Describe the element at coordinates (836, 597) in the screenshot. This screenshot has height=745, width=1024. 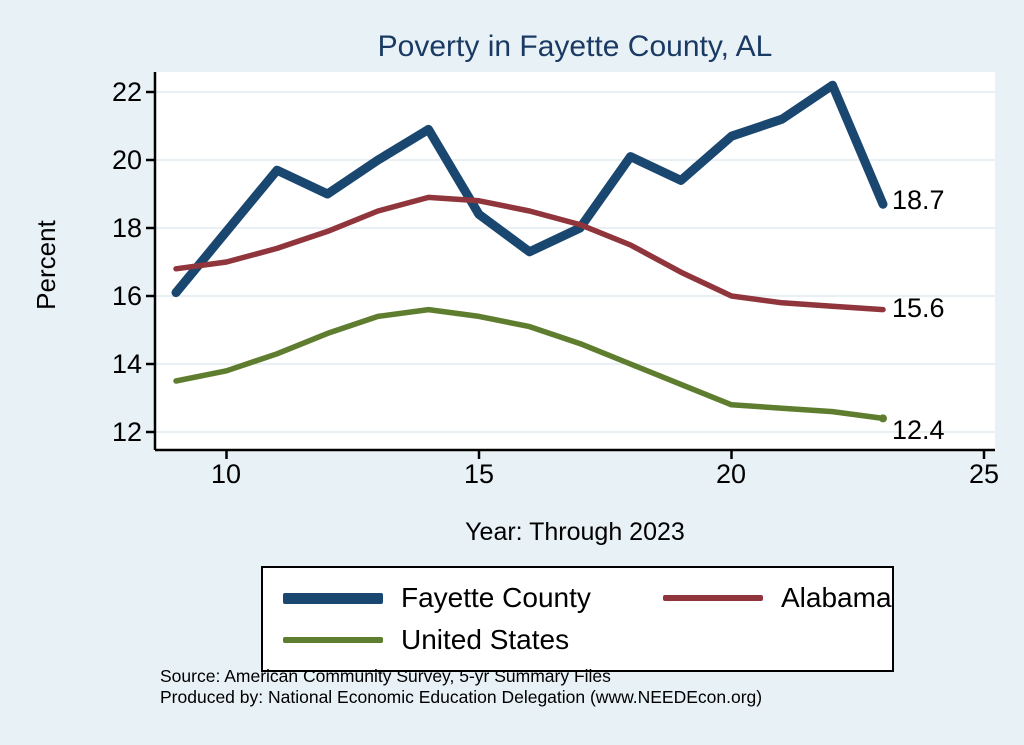
I see `legend-label-alabama: Alabama` at that location.